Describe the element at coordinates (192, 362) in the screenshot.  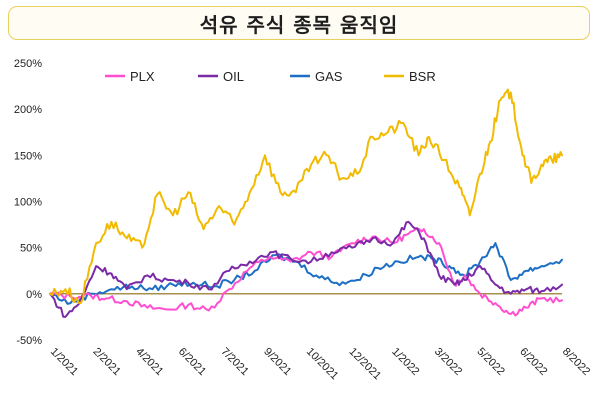
I see `x-tick-label: 6/2021` at that location.